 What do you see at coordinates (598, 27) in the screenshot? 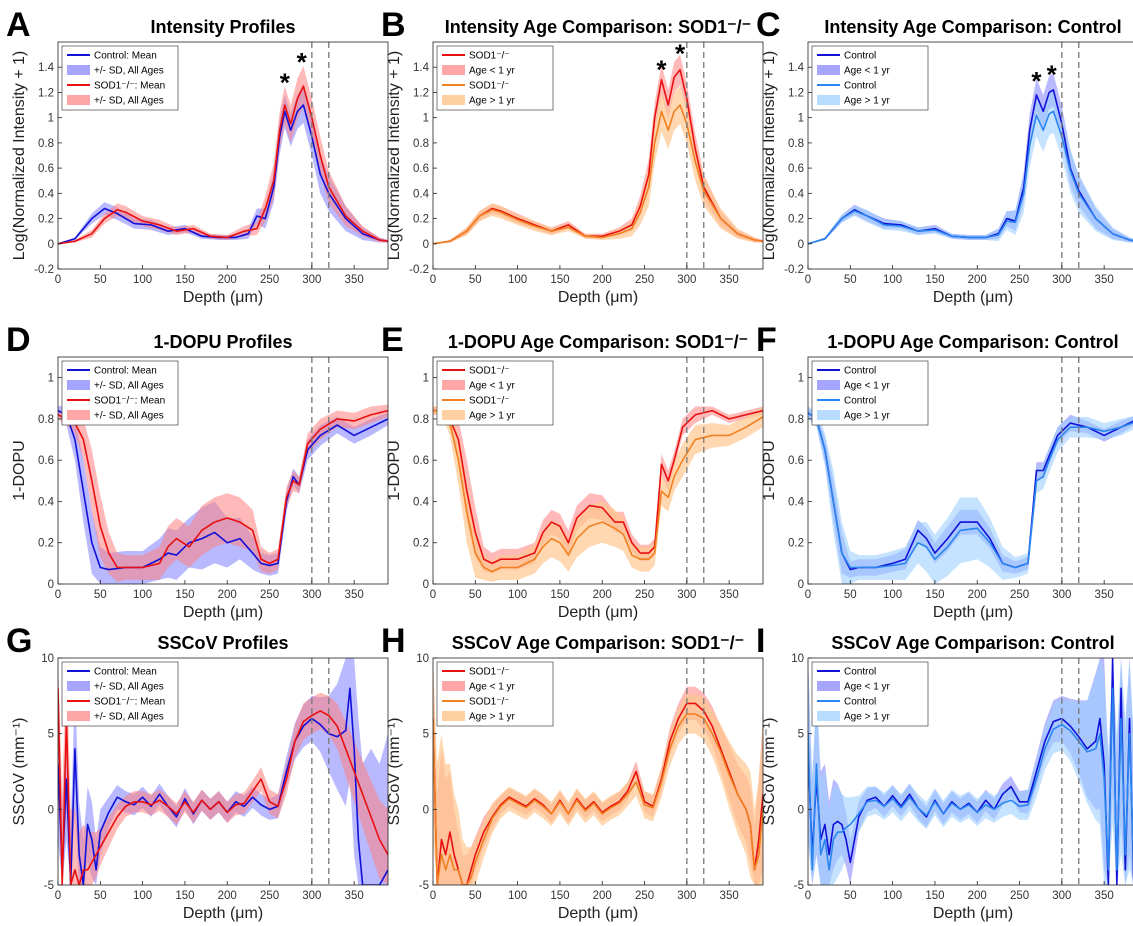
I see `panel-title: Intensity Age Comparison: SOD1⁻/⁻` at bounding box center [598, 27].